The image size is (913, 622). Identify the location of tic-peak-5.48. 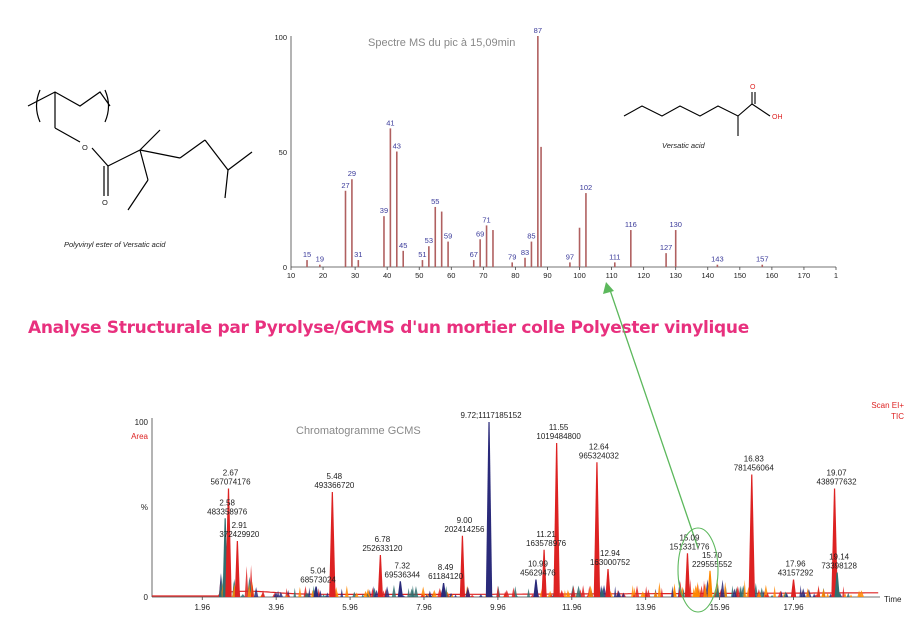
(332, 544).